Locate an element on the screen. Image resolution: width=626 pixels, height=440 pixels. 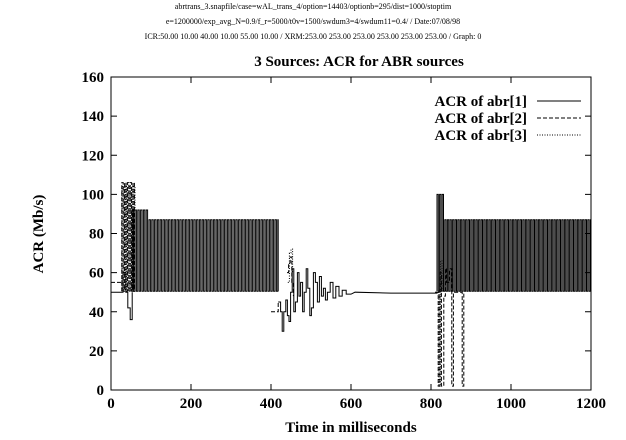
x-tick-label: 400 is located at coordinates (271, 404).